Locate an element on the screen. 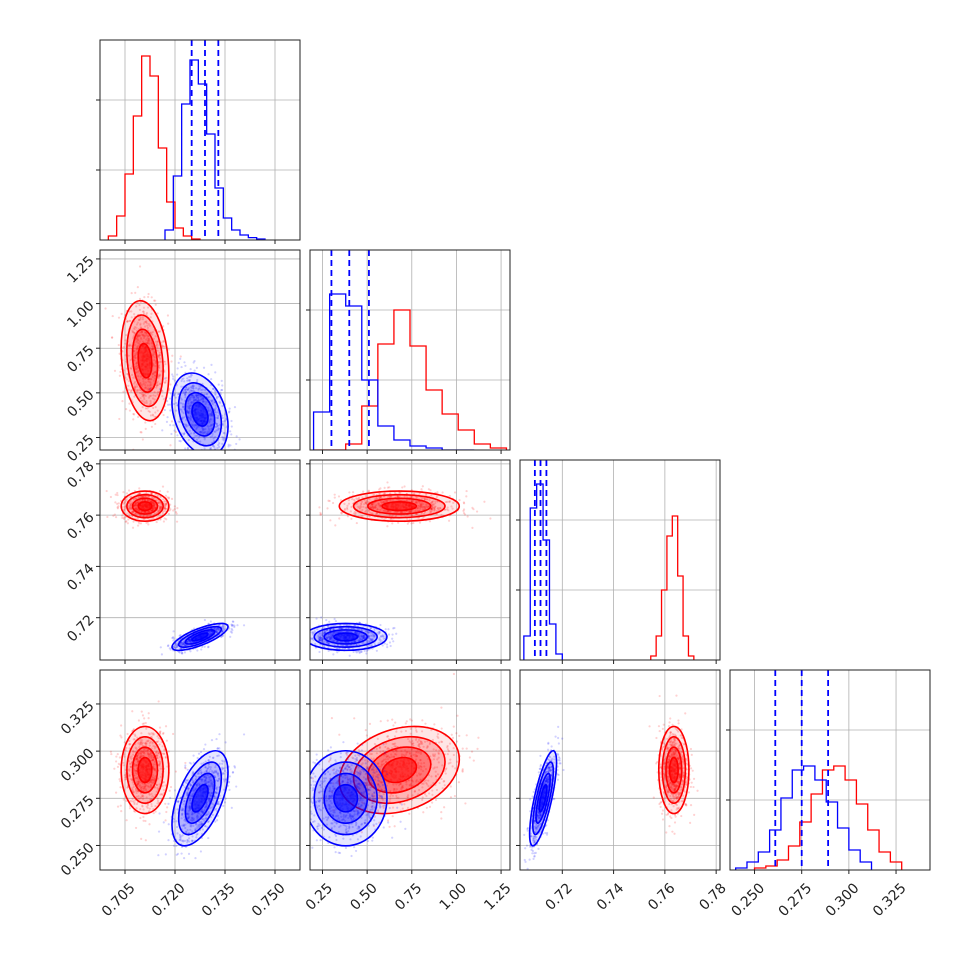 This screenshot has height=970, width=970. histogram-blue is located at coordinates (543, 571).